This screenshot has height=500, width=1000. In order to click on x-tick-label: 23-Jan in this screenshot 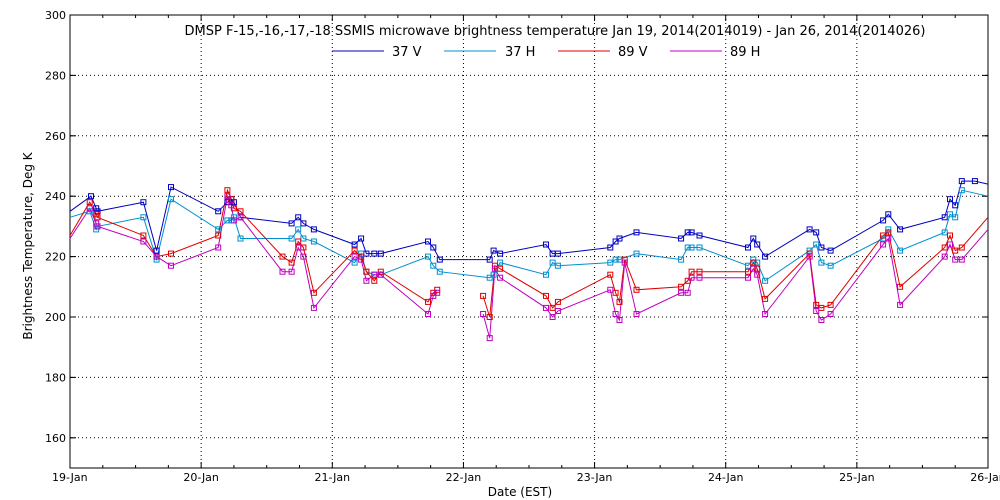, I will do `click(595, 477)`.